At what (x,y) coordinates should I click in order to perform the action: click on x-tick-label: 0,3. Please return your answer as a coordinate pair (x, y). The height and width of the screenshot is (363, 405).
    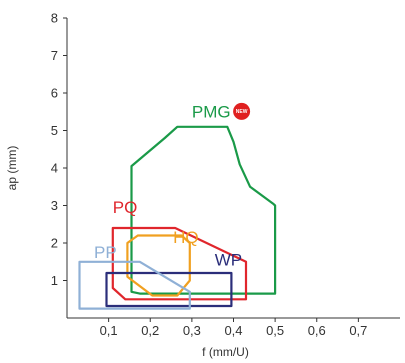
    Looking at the image, I should click on (192, 330).